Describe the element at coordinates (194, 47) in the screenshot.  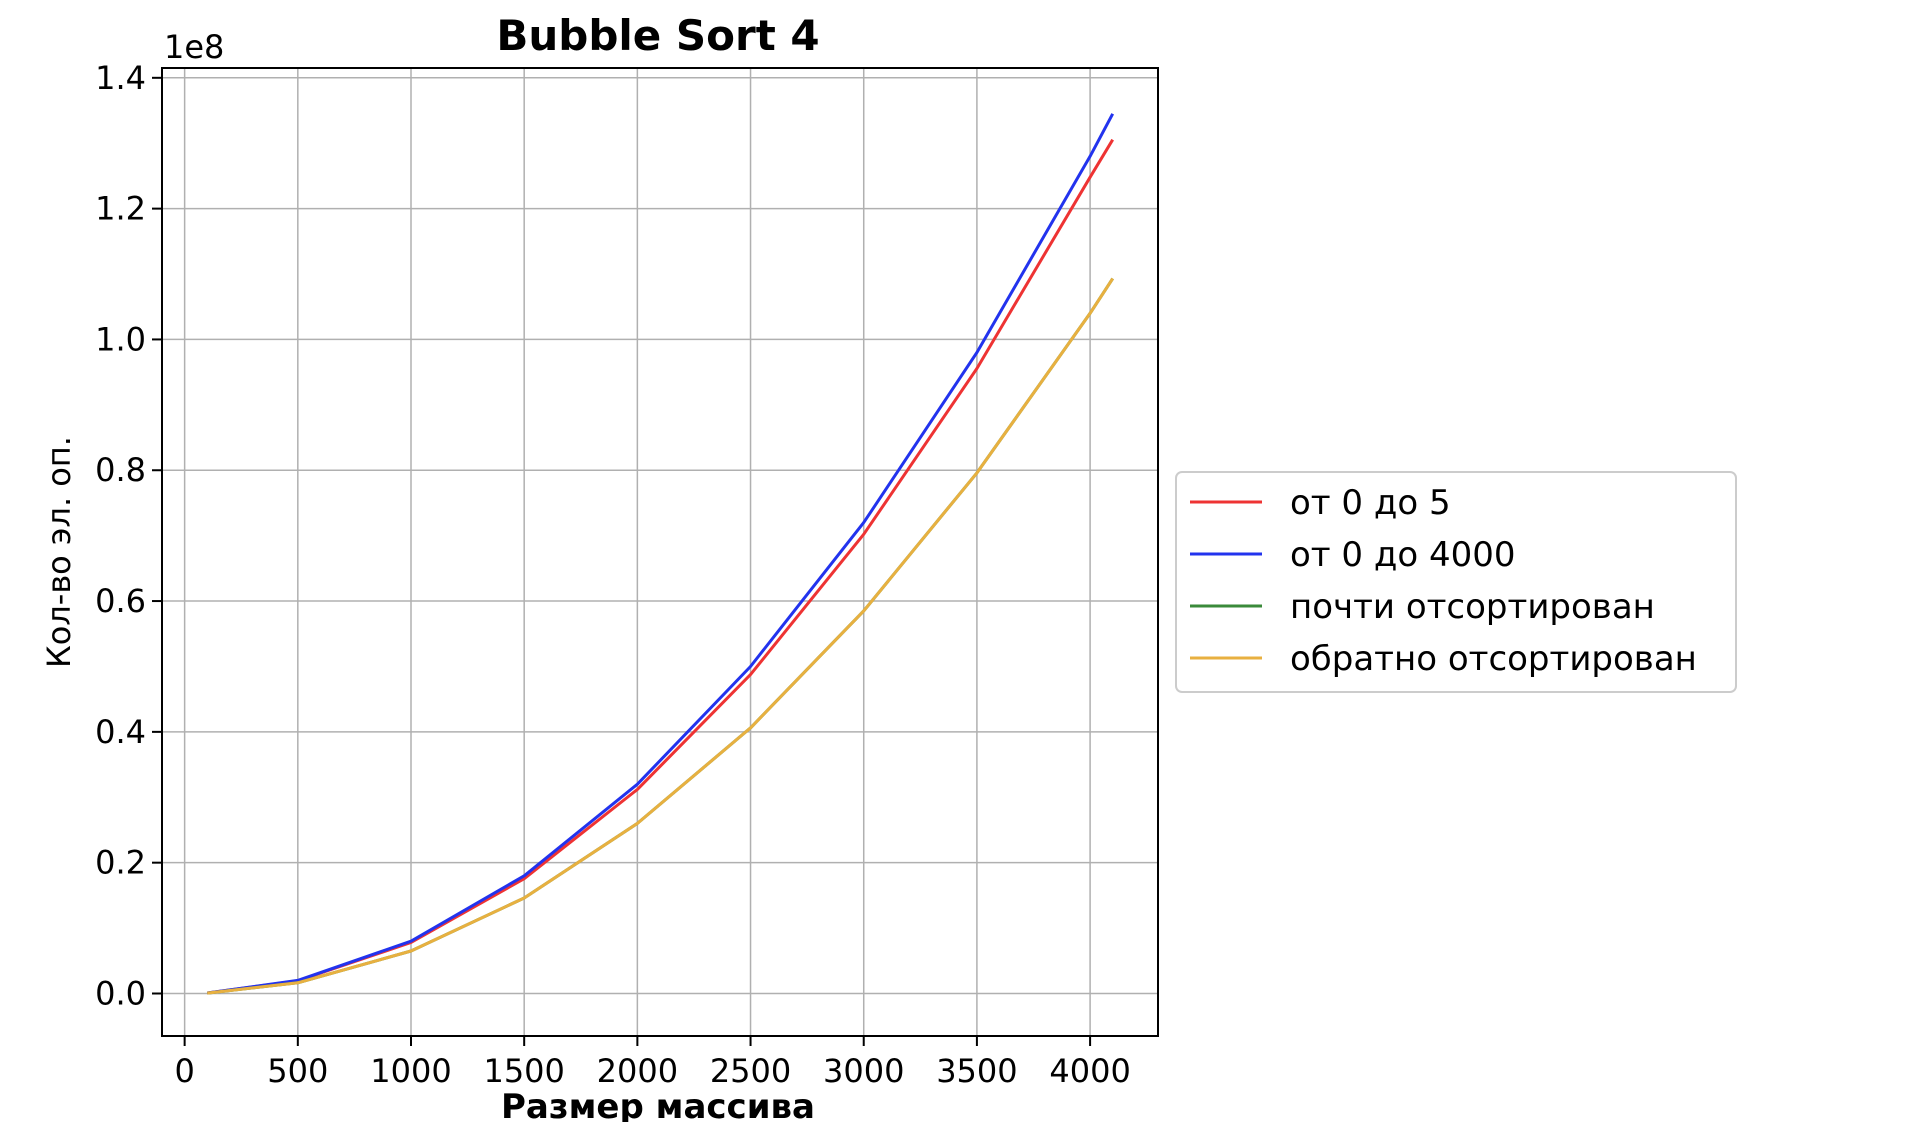
I see `y-offset-label: 1e8` at that location.